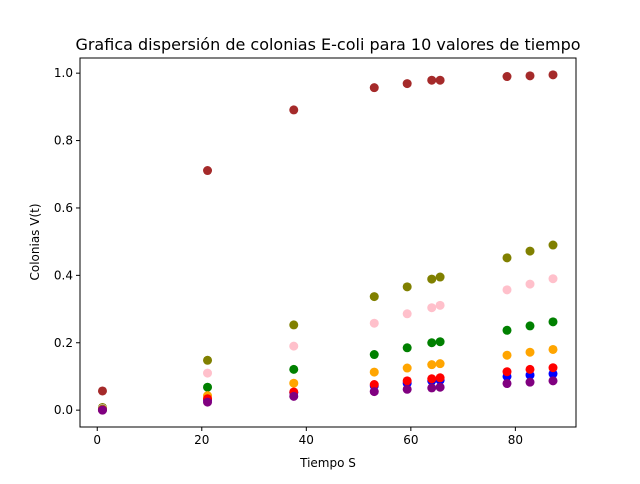  Describe the element at coordinates (67, 241) in the screenshot. I see `y-axis-ticks: 0.0 0.2 0.4 0.6 0.8 1.0` at that location.